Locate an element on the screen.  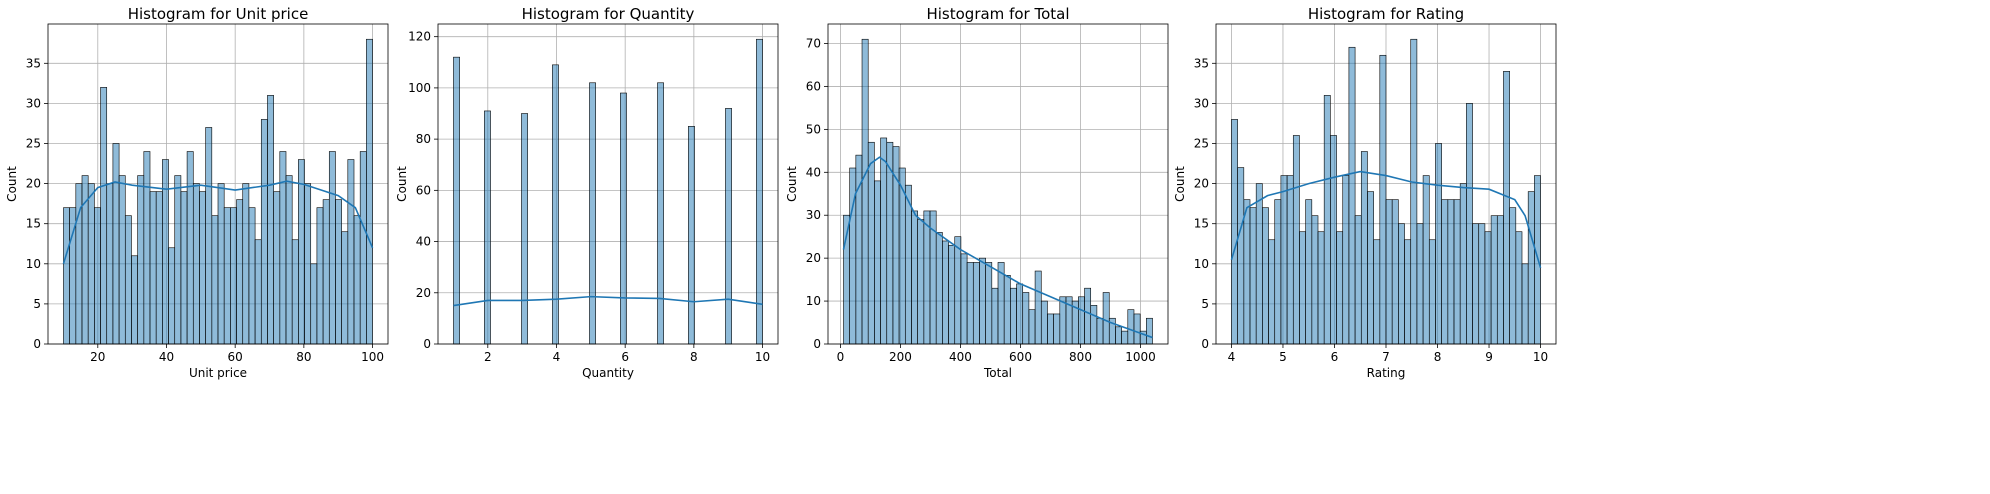
x-tick-label: 7 is located at coordinates (1386, 357).